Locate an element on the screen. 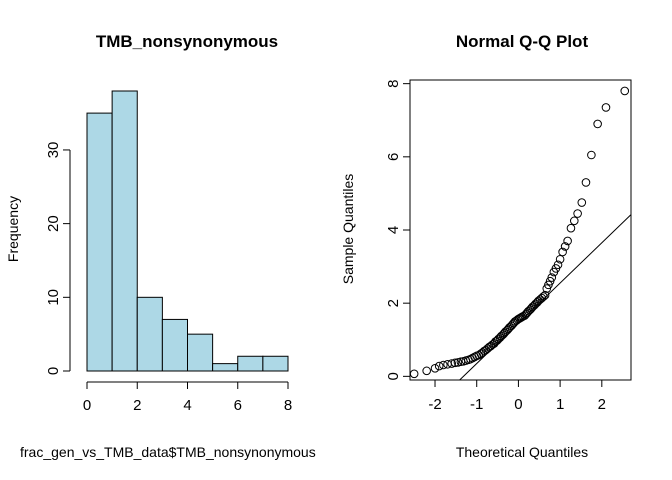 This screenshot has height=480, width=672. x-tick-label: 6 is located at coordinates (238, 405).